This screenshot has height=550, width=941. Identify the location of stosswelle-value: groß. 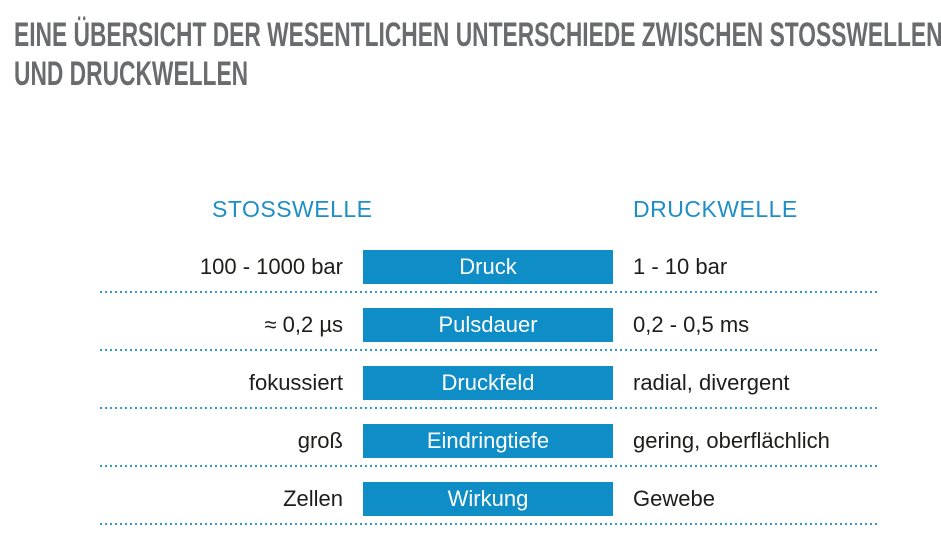
(320, 440).